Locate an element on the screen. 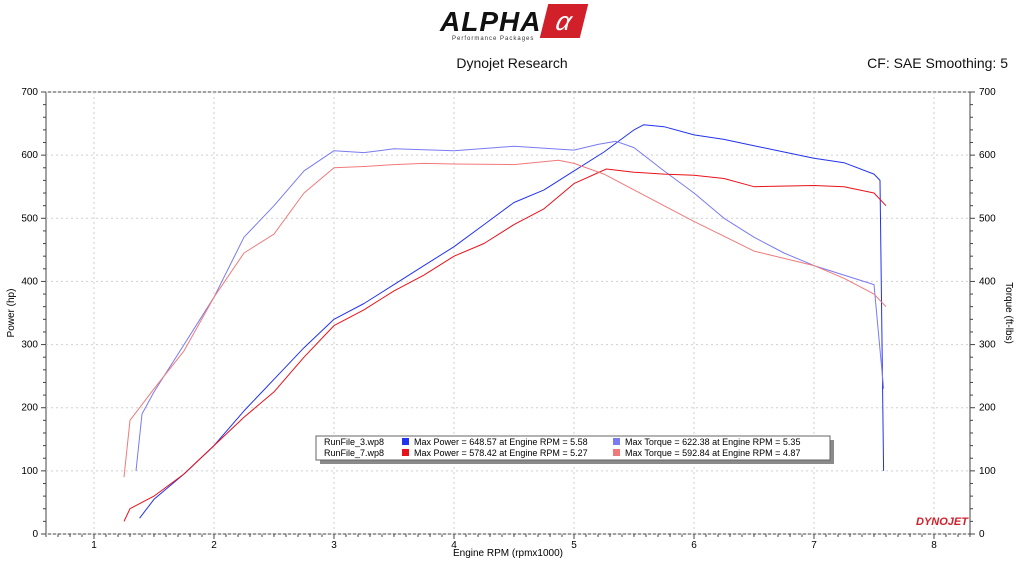  y2-tick-label: 200 is located at coordinates (987, 408).